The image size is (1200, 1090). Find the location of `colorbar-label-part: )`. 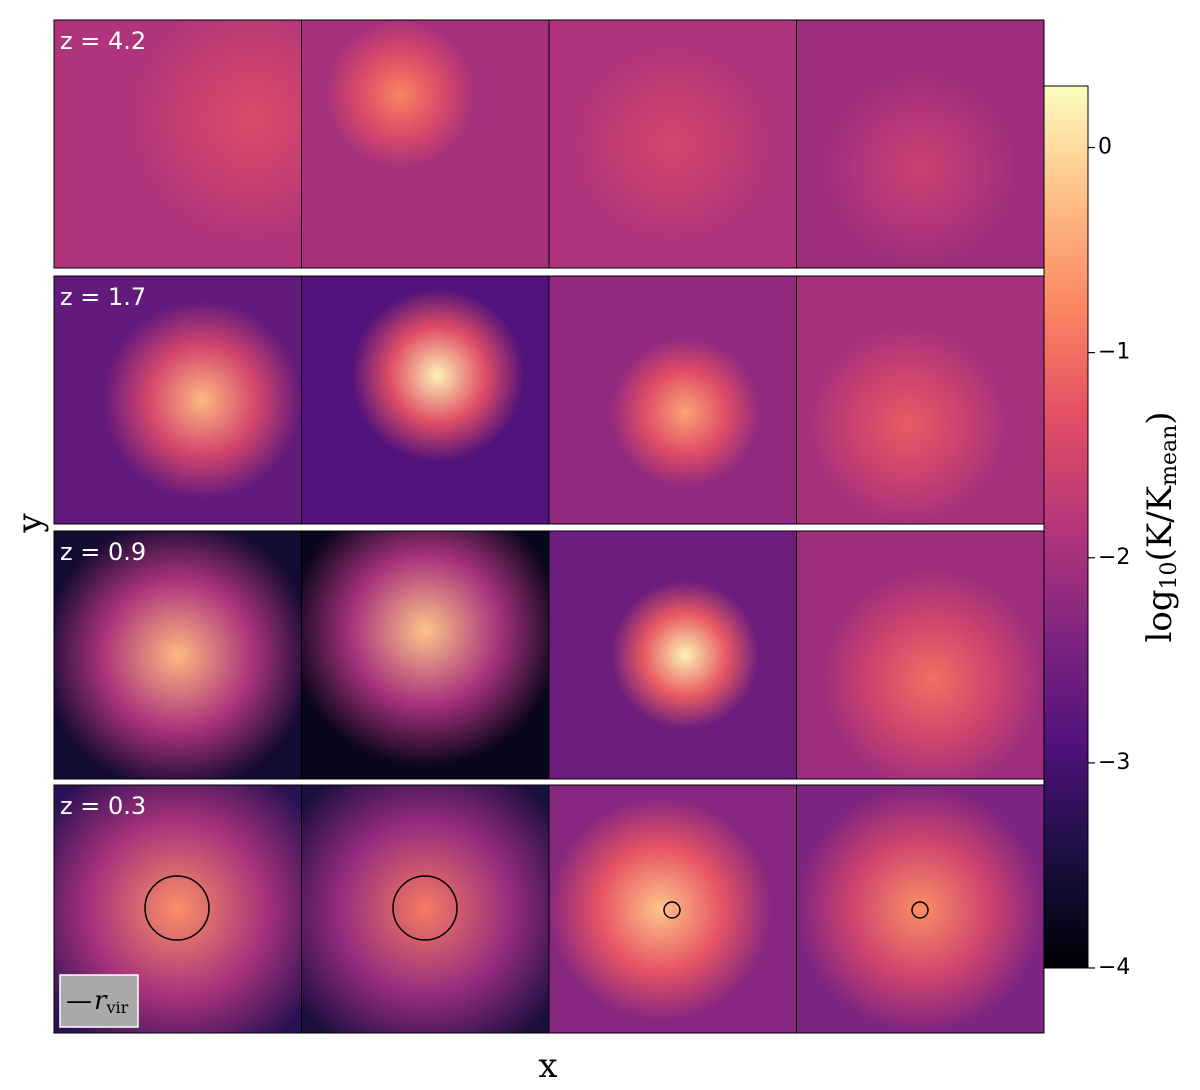

colorbar-label-part: ) is located at coordinates (1160, 417).